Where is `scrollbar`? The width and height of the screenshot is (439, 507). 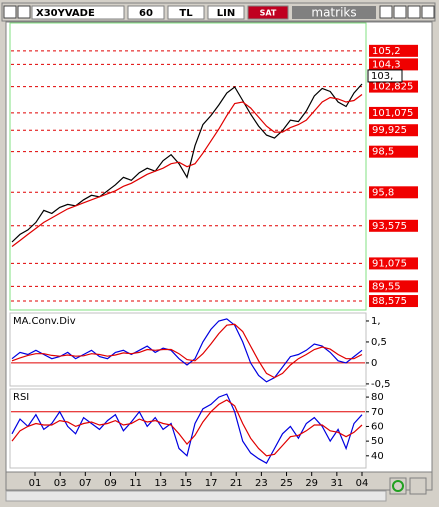
scrollbar is located at coordinates (196, 496).